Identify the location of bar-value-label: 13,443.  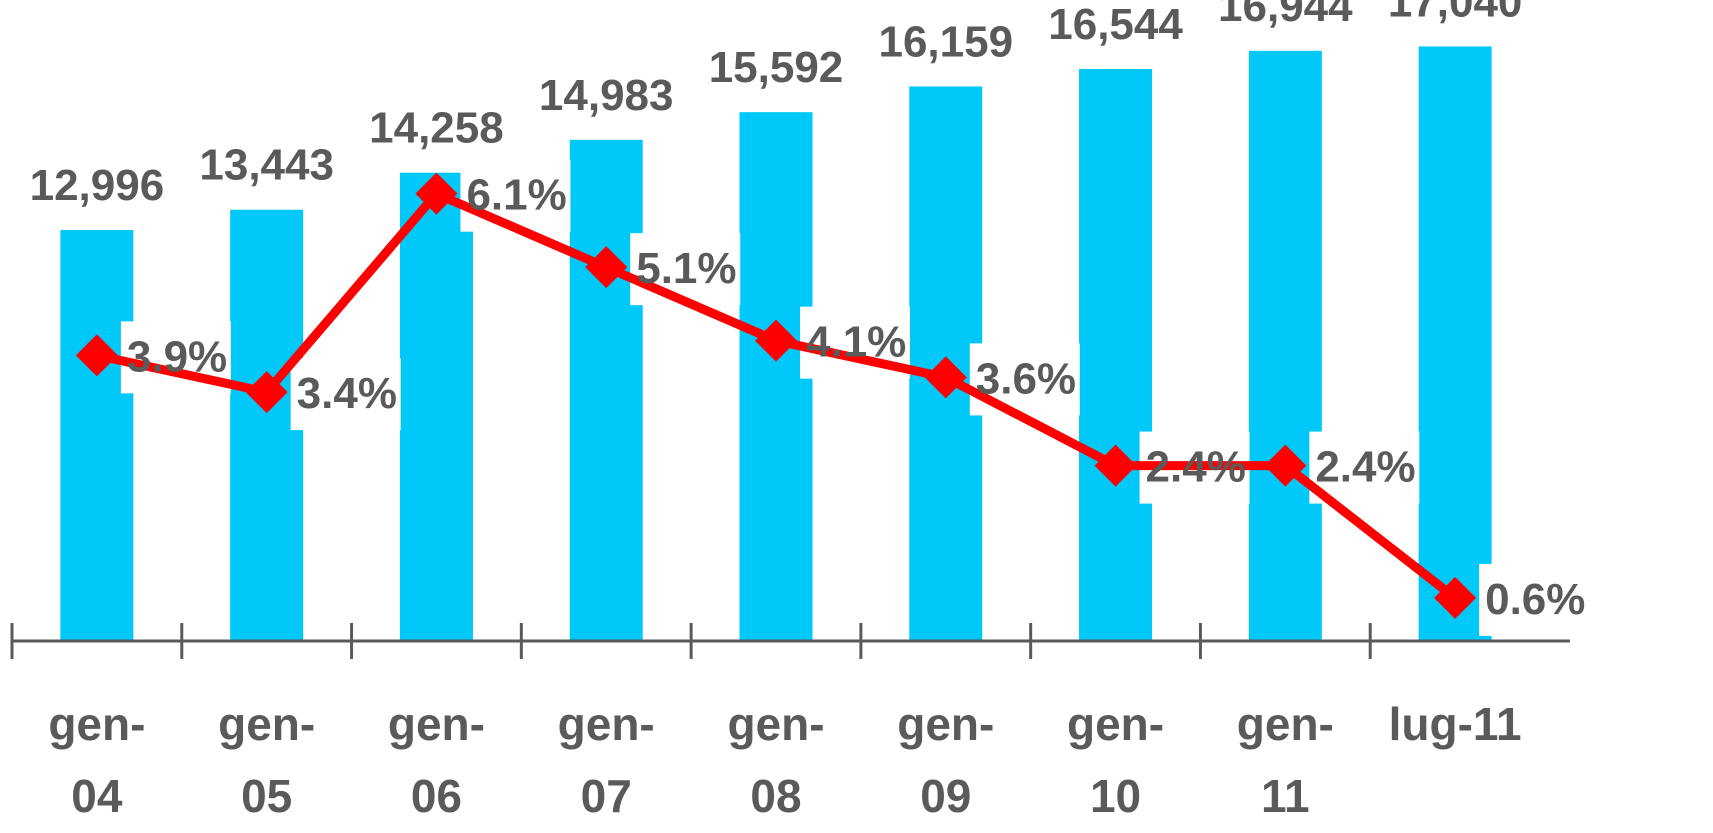
(266, 165).